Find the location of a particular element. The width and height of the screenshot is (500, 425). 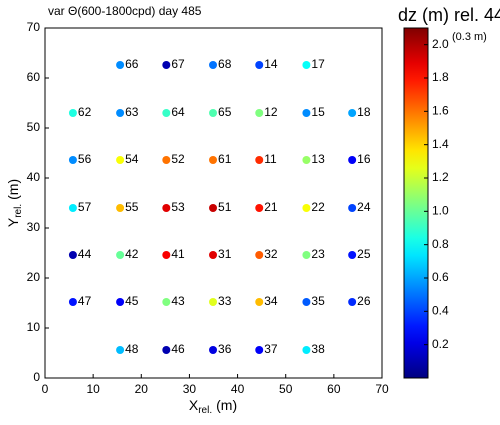

colorbar-tick-label: 0.4 is located at coordinates (440, 311).